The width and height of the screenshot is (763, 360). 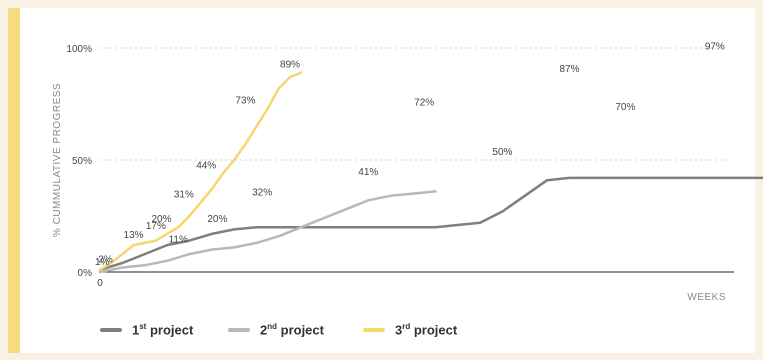 I want to click on data-label-p2: 1%, so click(x=102, y=262).